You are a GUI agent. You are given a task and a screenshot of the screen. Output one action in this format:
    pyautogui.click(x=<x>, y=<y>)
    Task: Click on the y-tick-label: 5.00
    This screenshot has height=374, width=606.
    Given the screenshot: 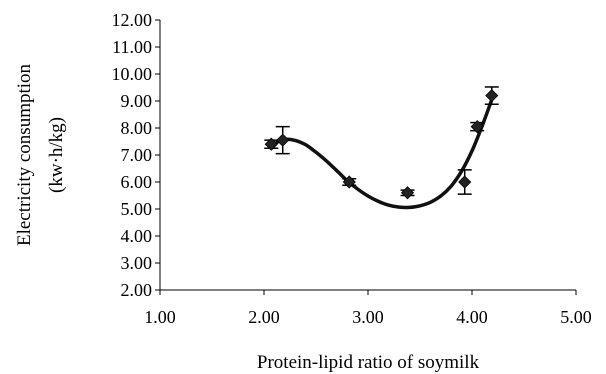 What is the action you would take?
    pyautogui.click(x=137, y=209)
    